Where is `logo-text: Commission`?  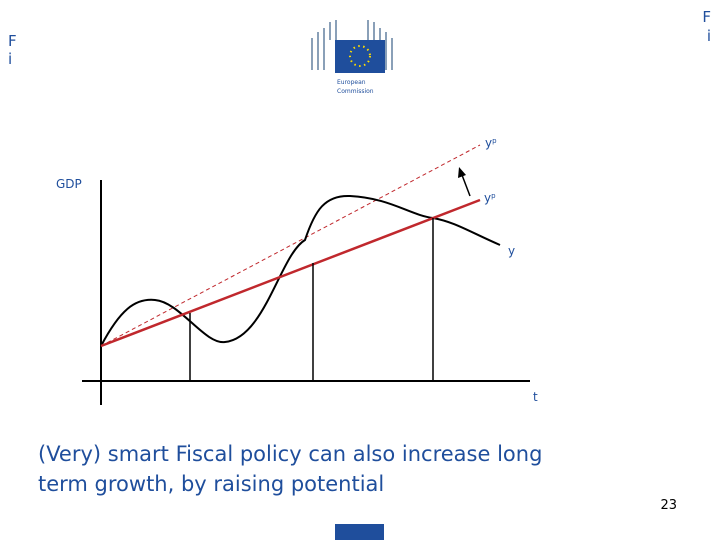 logo-text: Commission is located at coordinates (355, 91).